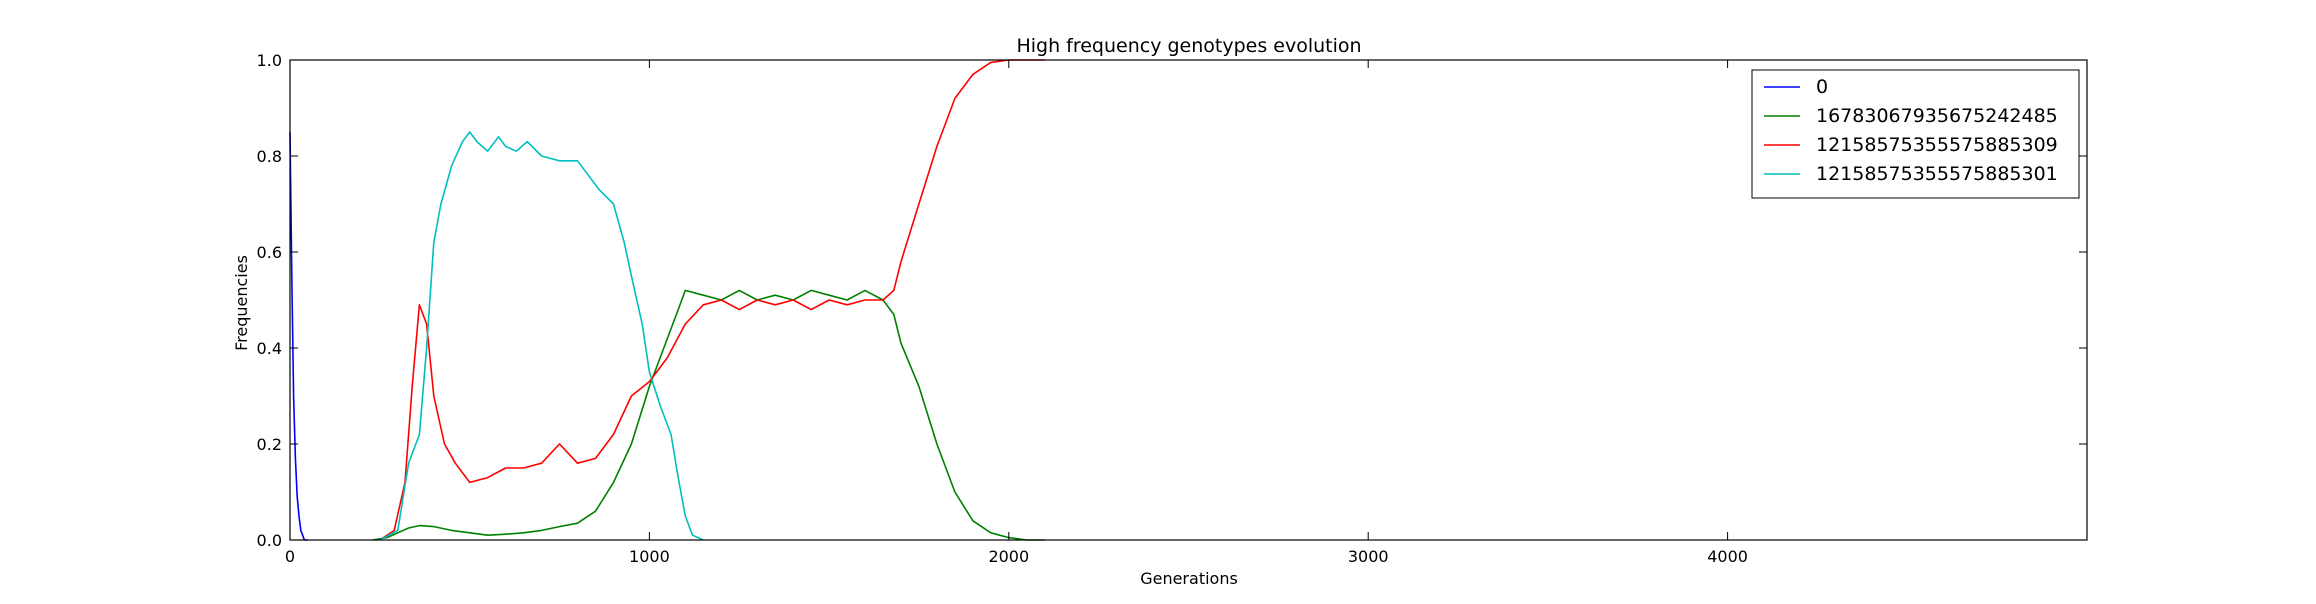 The height and width of the screenshot is (604, 2316). What do you see at coordinates (269, 60) in the screenshot?
I see `y-tick-label: 1.0` at bounding box center [269, 60].